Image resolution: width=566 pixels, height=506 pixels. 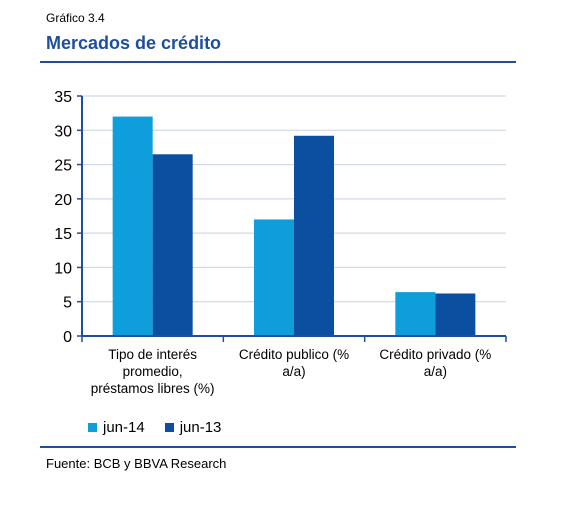 I want to click on top-divider, so click(x=278, y=62).